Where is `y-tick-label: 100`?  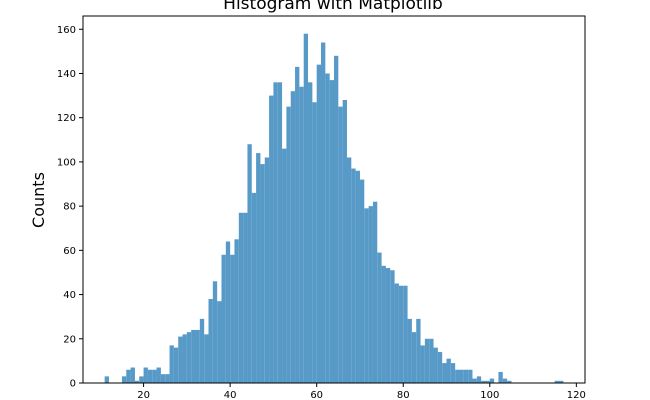
y-tick-label: 100 is located at coordinates (66, 162).